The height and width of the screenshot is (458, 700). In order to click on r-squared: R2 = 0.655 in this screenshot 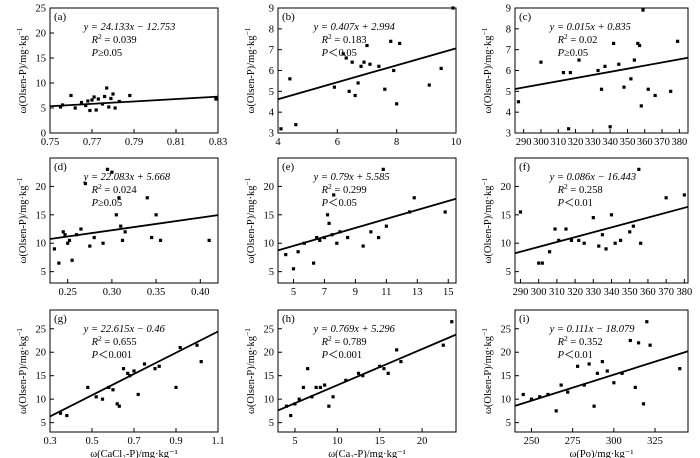, I will do `click(114, 341)`.